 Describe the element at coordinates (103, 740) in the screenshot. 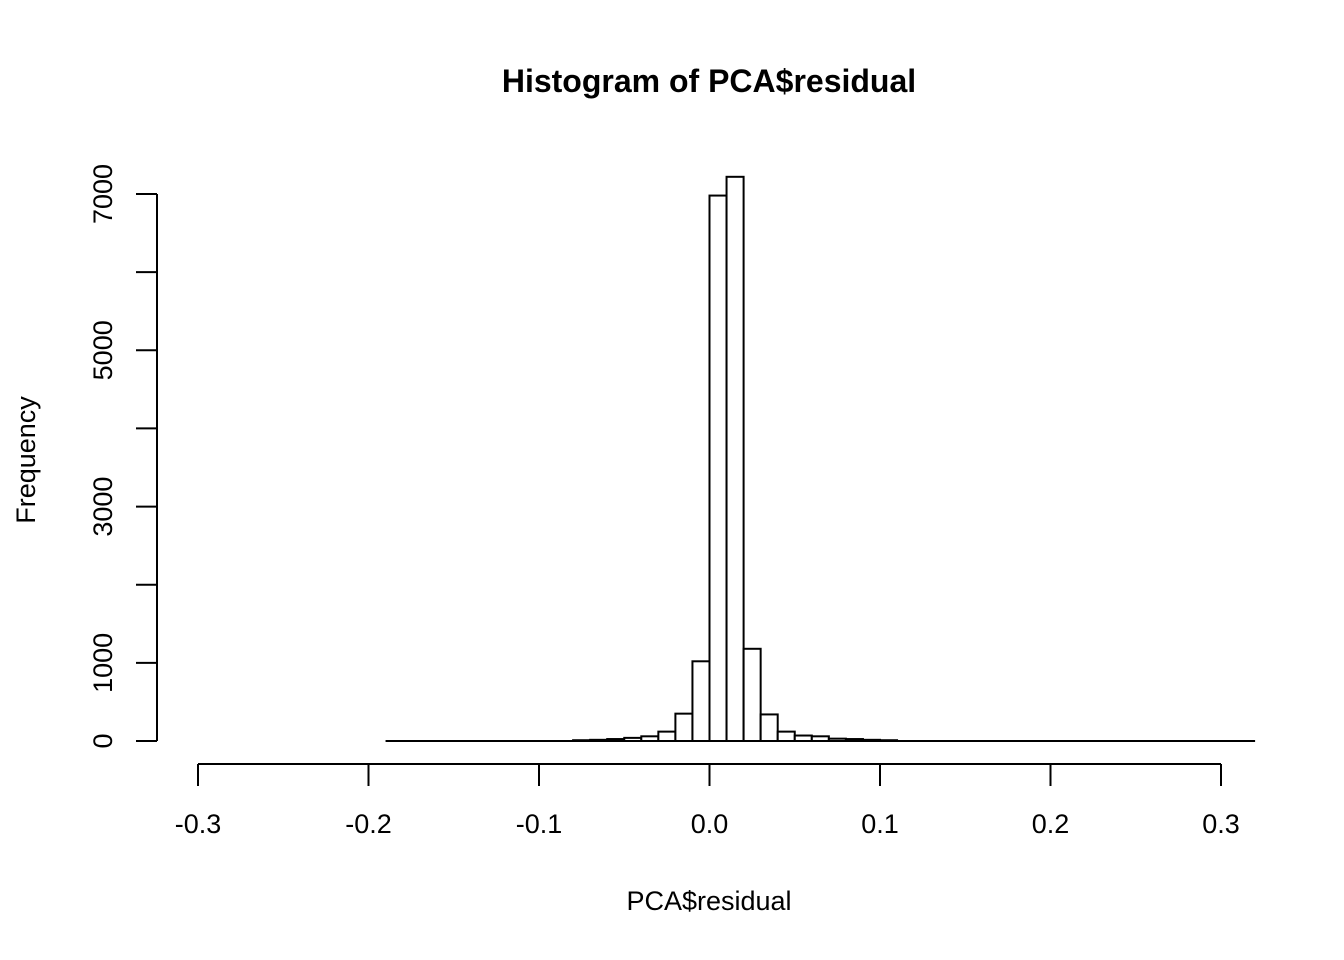

I see `y-tick-label: 0` at that location.